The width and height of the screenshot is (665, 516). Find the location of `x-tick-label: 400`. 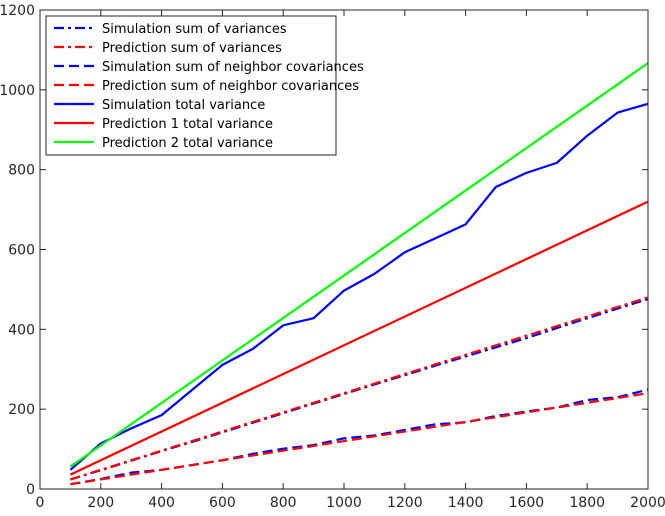

x-tick-label: 400 is located at coordinates (161, 503).